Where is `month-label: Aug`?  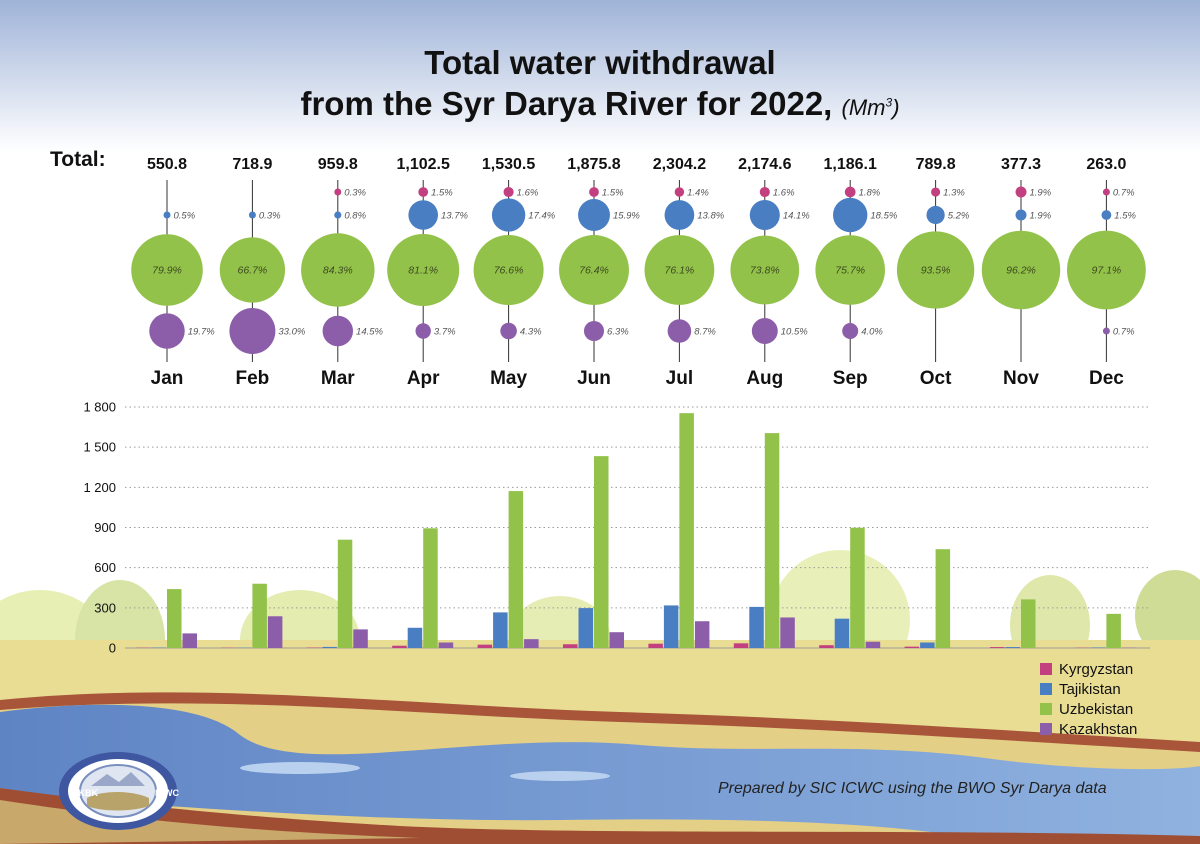 month-label: Aug is located at coordinates (764, 378).